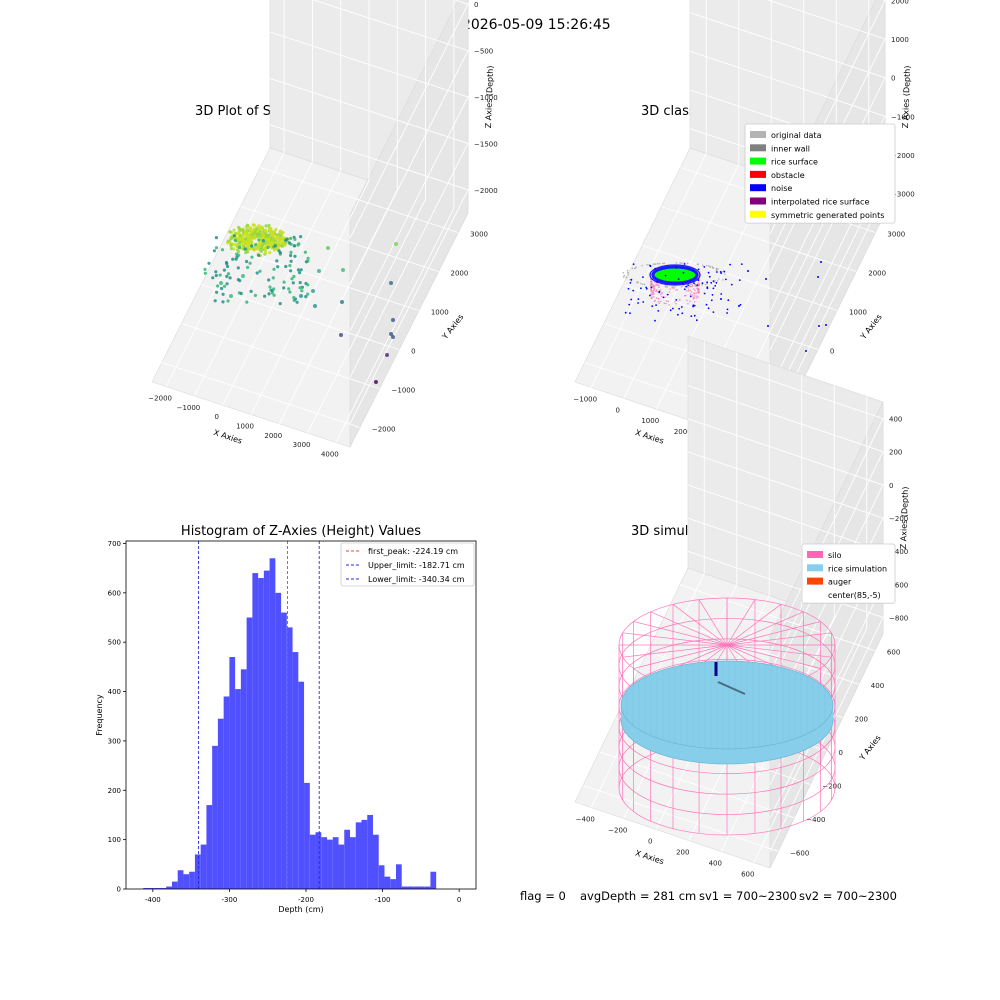  What do you see at coordinates (476, 5) in the screenshot?
I see `raw-ztick: 0` at bounding box center [476, 5].